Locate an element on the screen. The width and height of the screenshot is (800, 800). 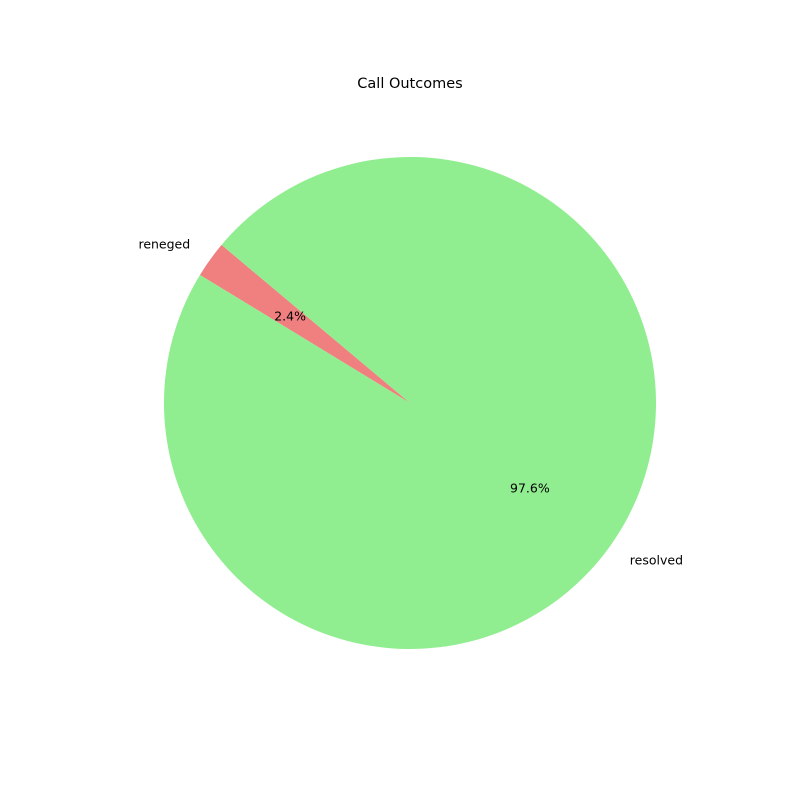
pie-slice-reneged is located at coordinates (304, 323).